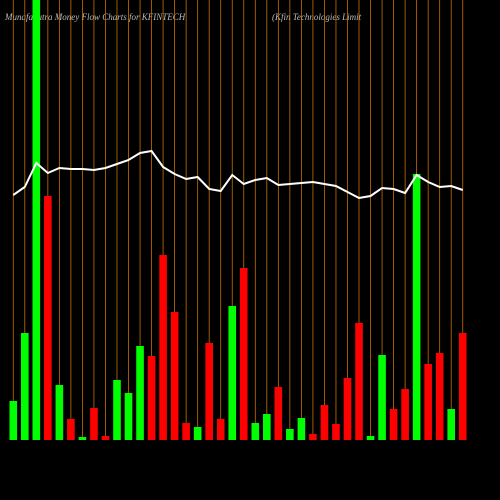  What do you see at coordinates (238, 174) in the screenshot?
I see `line` at bounding box center [238, 174].